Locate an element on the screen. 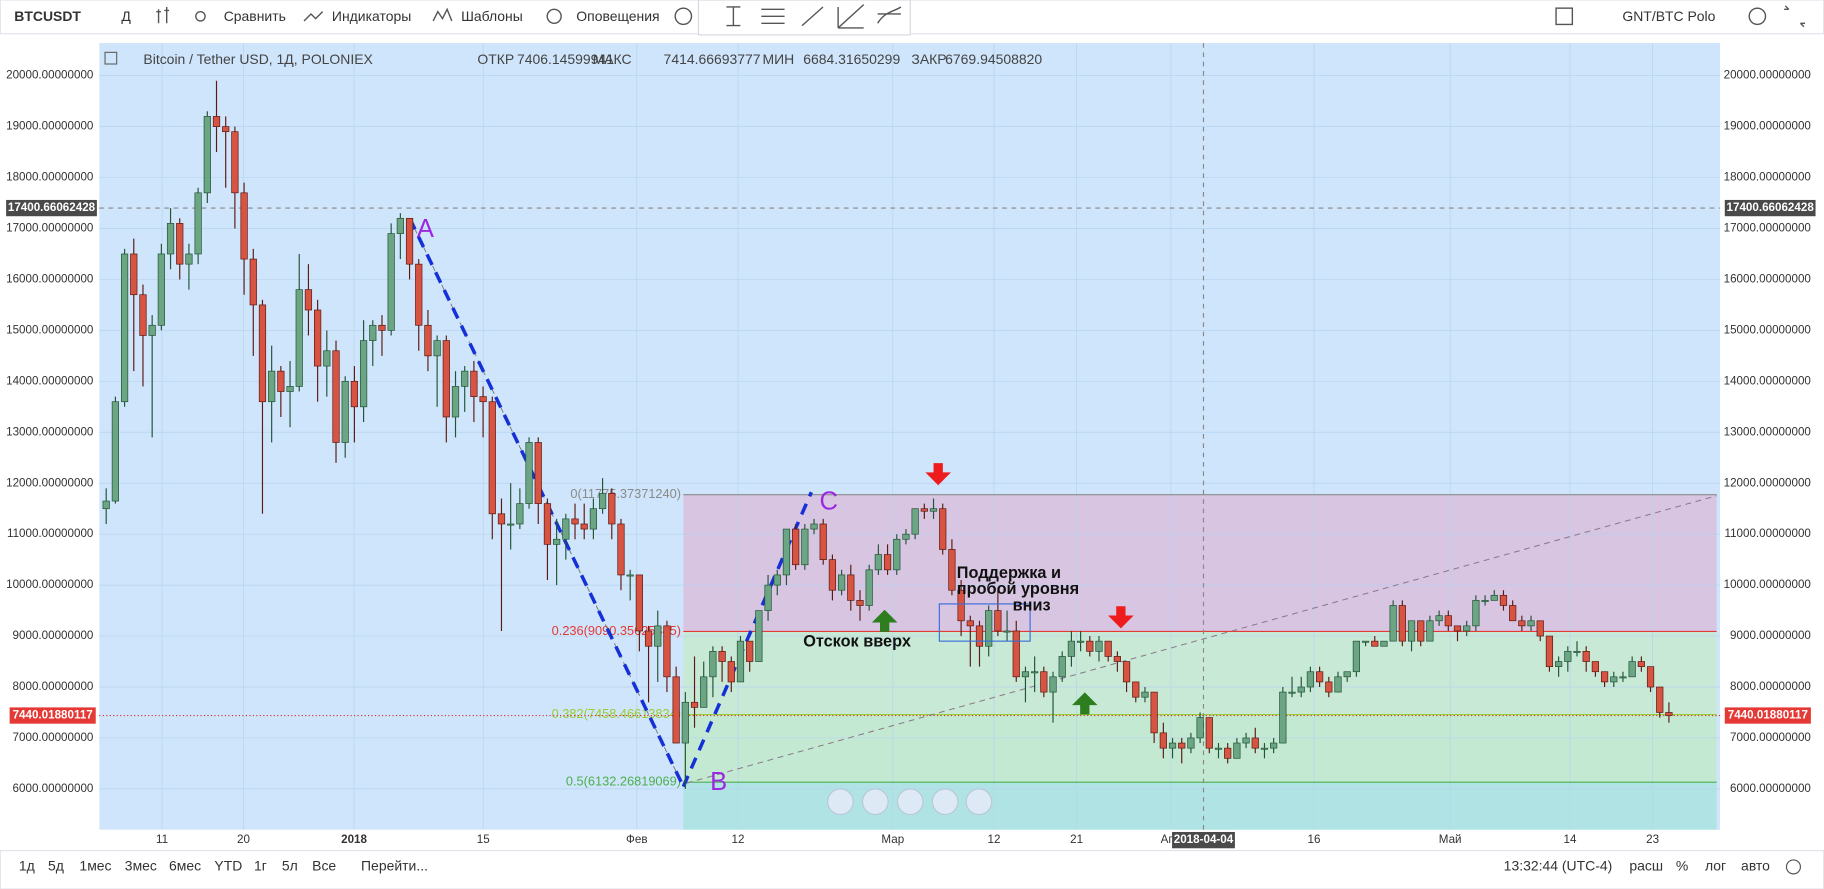  x-tick-label: 11 is located at coordinates (162, 839).